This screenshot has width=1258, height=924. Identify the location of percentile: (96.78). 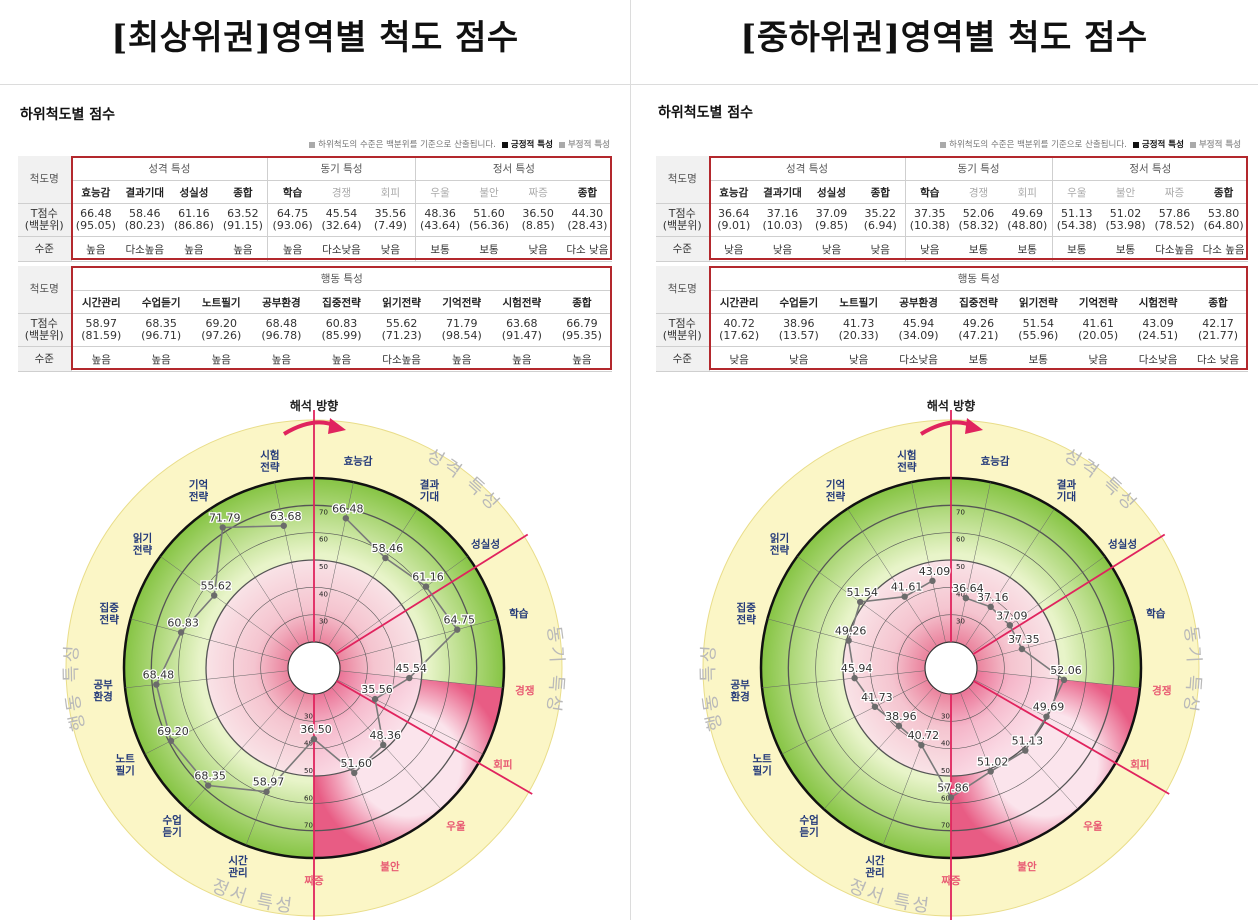
(281, 335).